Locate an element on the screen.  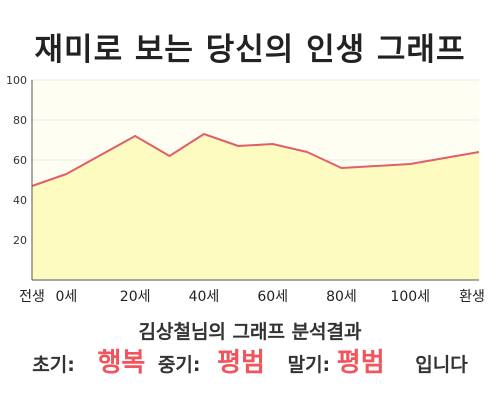
mid-value: 평범 is located at coordinates (241, 363).